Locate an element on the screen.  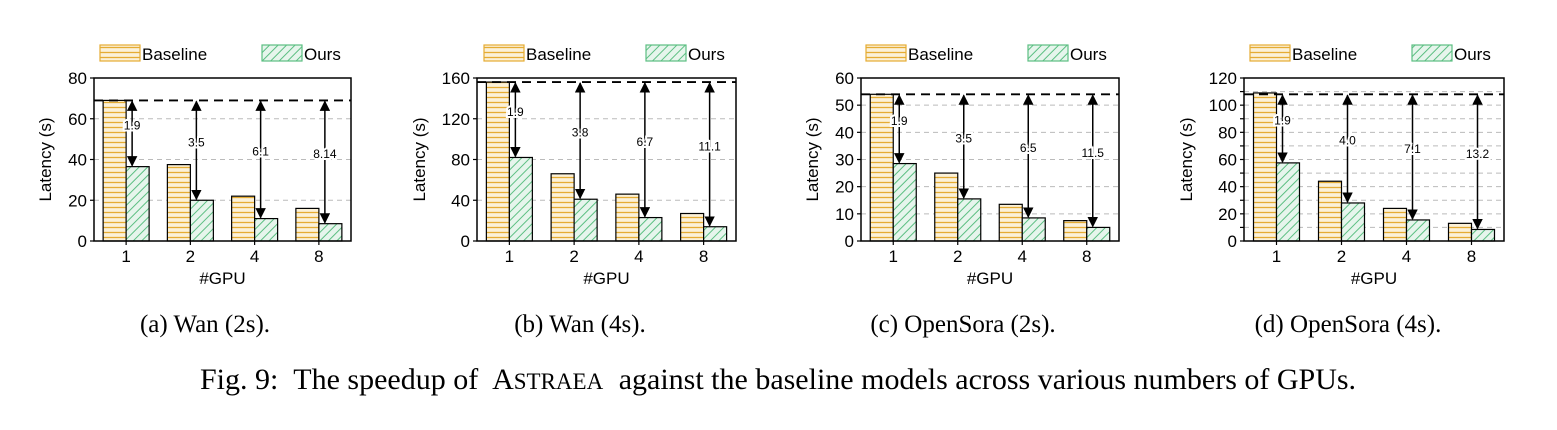
speedup-label: 3.8 is located at coordinates (580, 133).